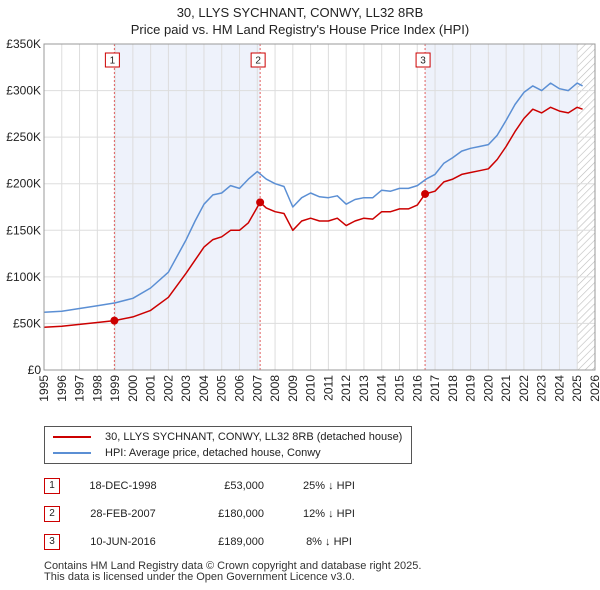 This screenshot has height=590, width=600. What do you see at coordinates (241, 542) in the screenshot?
I see `sale-price: £189,000` at bounding box center [241, 542].